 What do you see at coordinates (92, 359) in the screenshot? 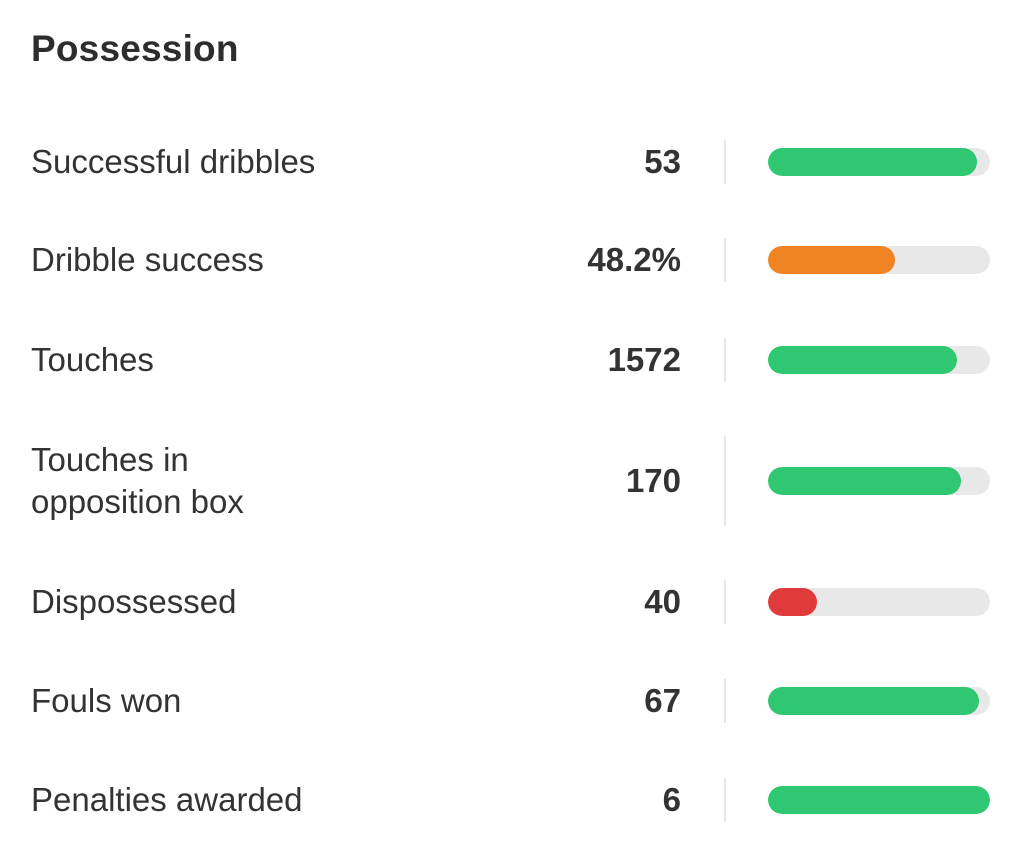
I see `stat-label: Touches` at bounding box center [92, 359].